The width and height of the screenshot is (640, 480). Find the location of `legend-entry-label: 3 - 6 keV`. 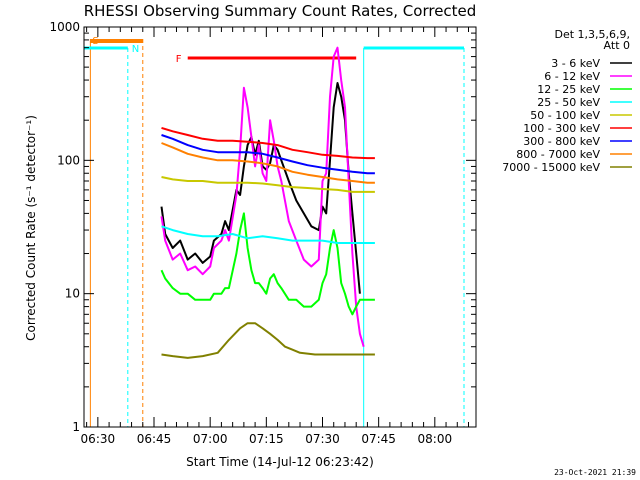

legend-entry-label: 3 - 6 keV is located at coordinates (575, 63).